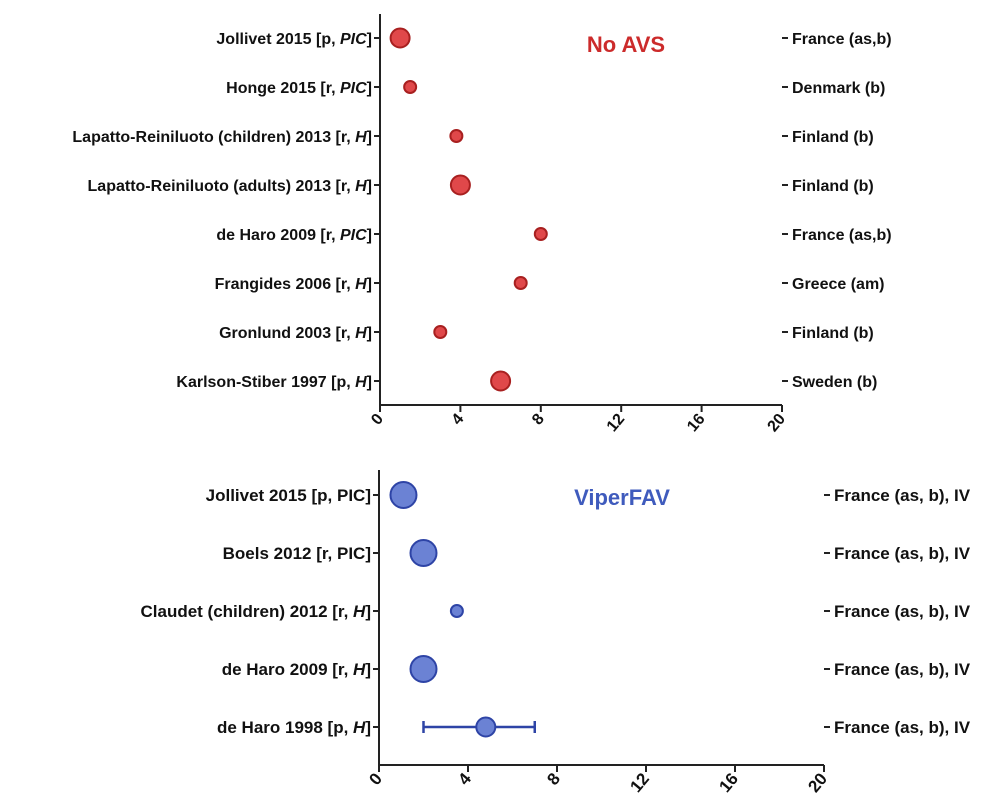  What do you see at coordinates (622, 497) in the screenshot?
I see `chart-title: ViperFAV` at bounding box center [622, 497].